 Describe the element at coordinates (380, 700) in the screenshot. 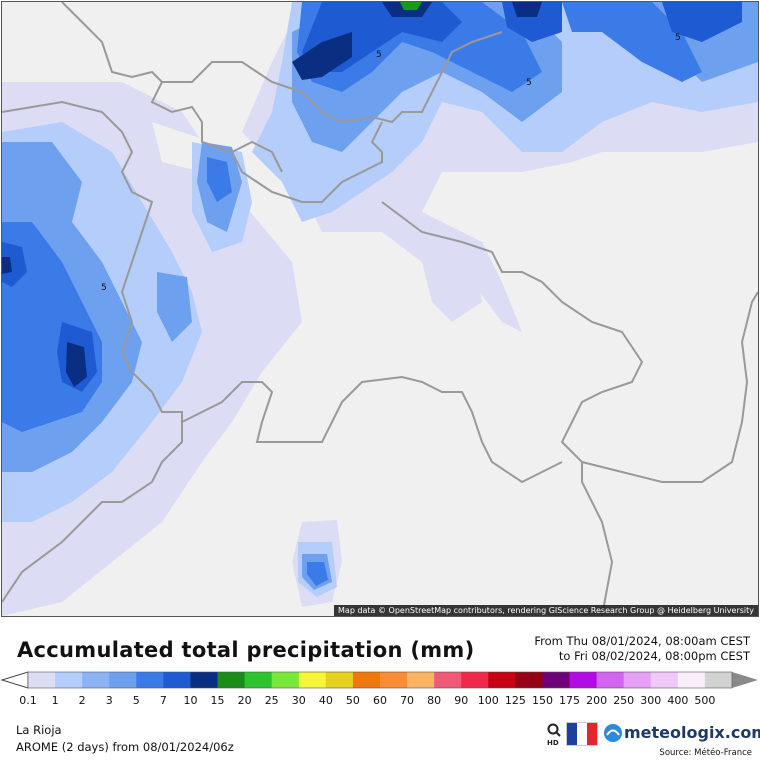

I see `legend-tick-label: 60` at that location.